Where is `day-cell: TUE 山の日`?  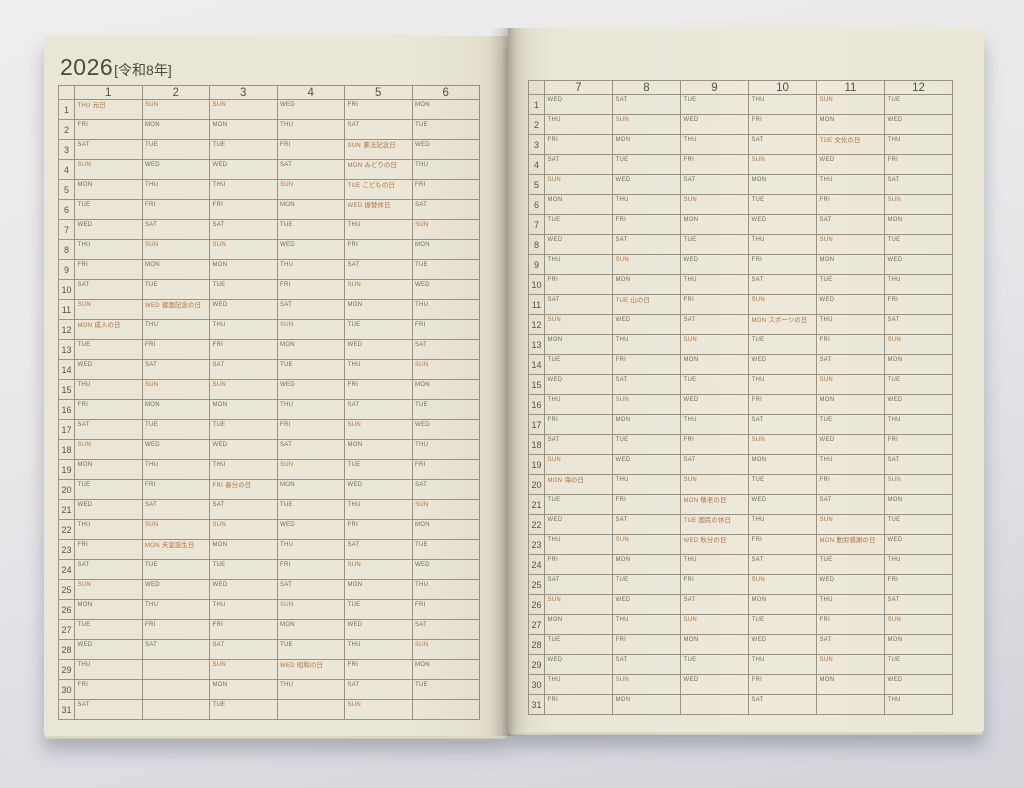
day-cell: TUE 山の日 is located at coordinates (647, 305).